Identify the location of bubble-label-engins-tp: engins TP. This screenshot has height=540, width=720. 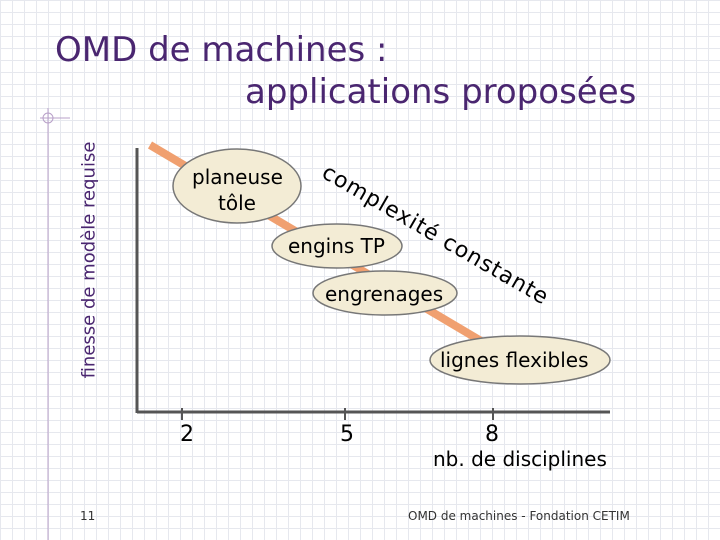
(336, 246).